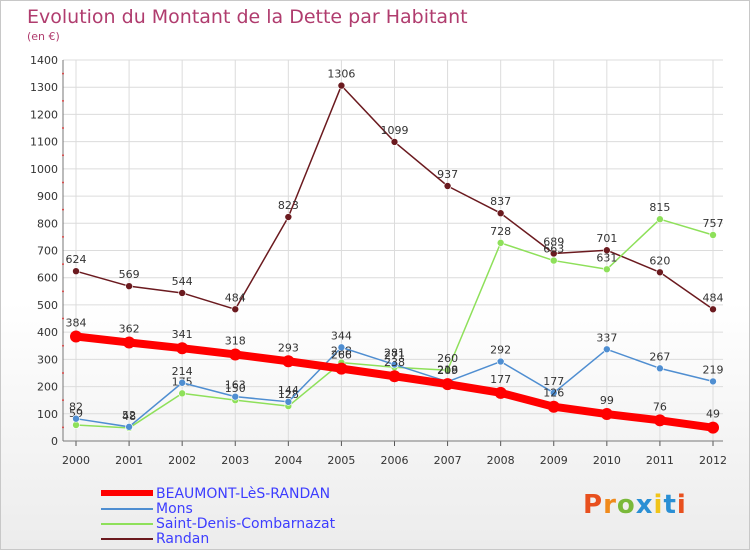 Image resolution: width=750 pixels, height=551 pixels. What do you see at coordinates (174, 509) in the screenshot?
I see `legend-label-mons: Mons` at bounding box center [174, 509].